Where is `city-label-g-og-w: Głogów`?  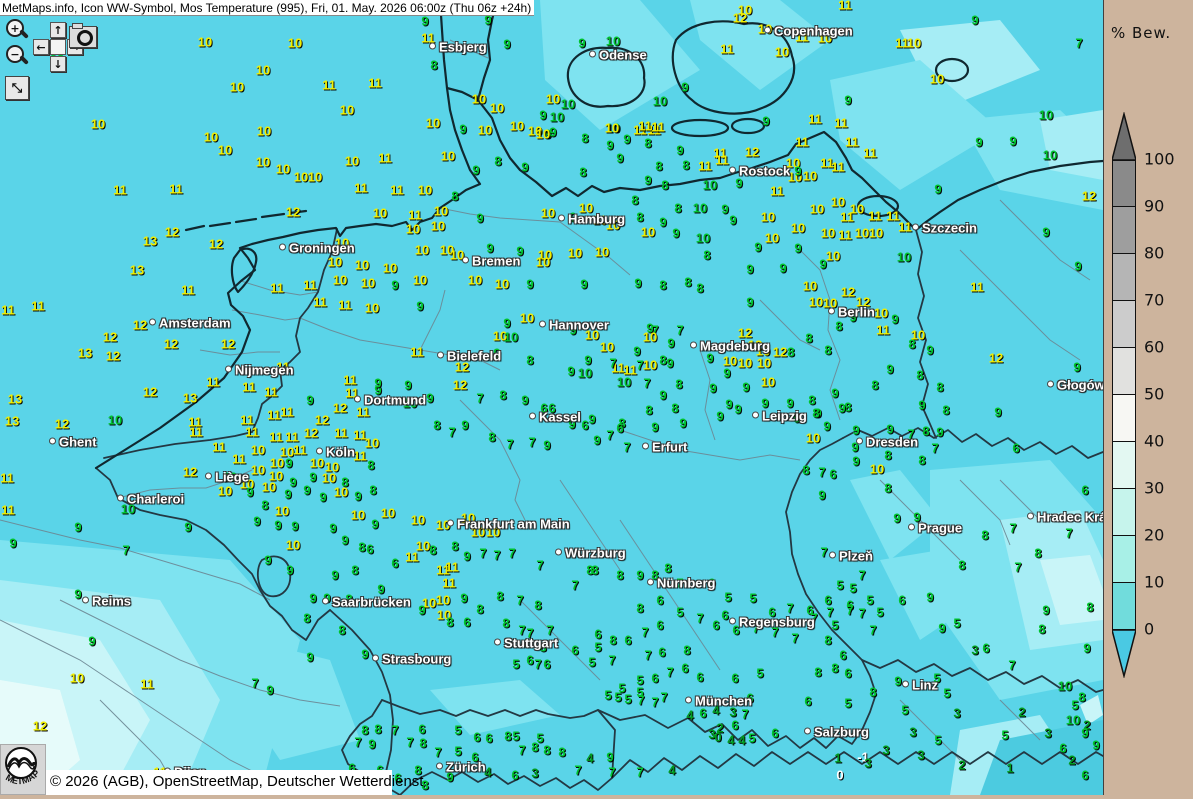 city-label-g-og-w: Głogów is located at coordinates (1075, 385).